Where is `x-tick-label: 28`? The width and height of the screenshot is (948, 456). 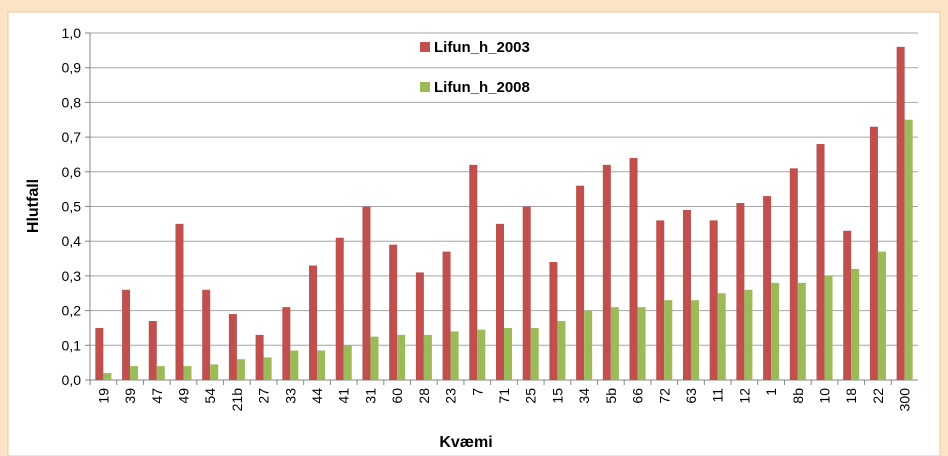 x-tick-label: 28 is located at coordinates (424, 396).